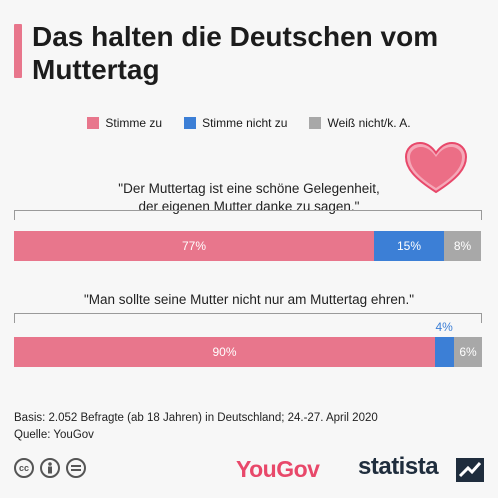  What do you see at coordinates (245, 123) in the screenshot?
I see `legend-label-disagree: Stimme nicht zu` at bounding box center [245, 123].